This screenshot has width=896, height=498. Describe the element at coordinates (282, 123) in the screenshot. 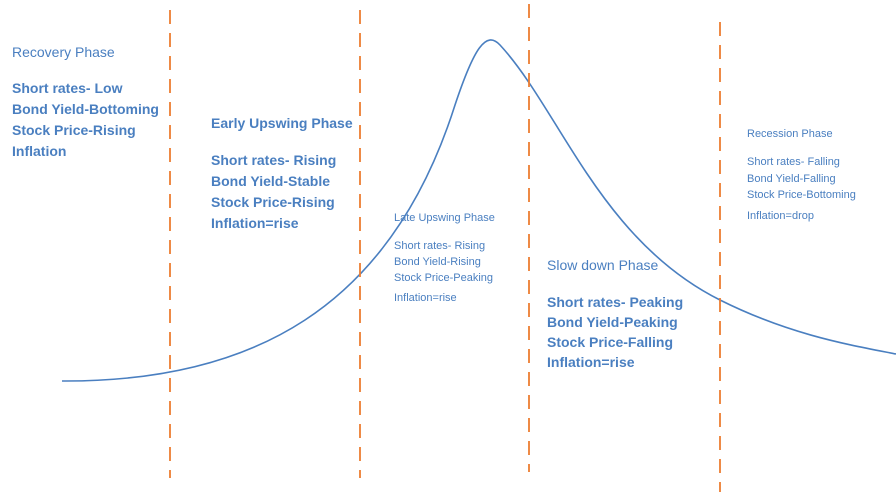

I see `phase-title: Early Upswing Phase` at that location.